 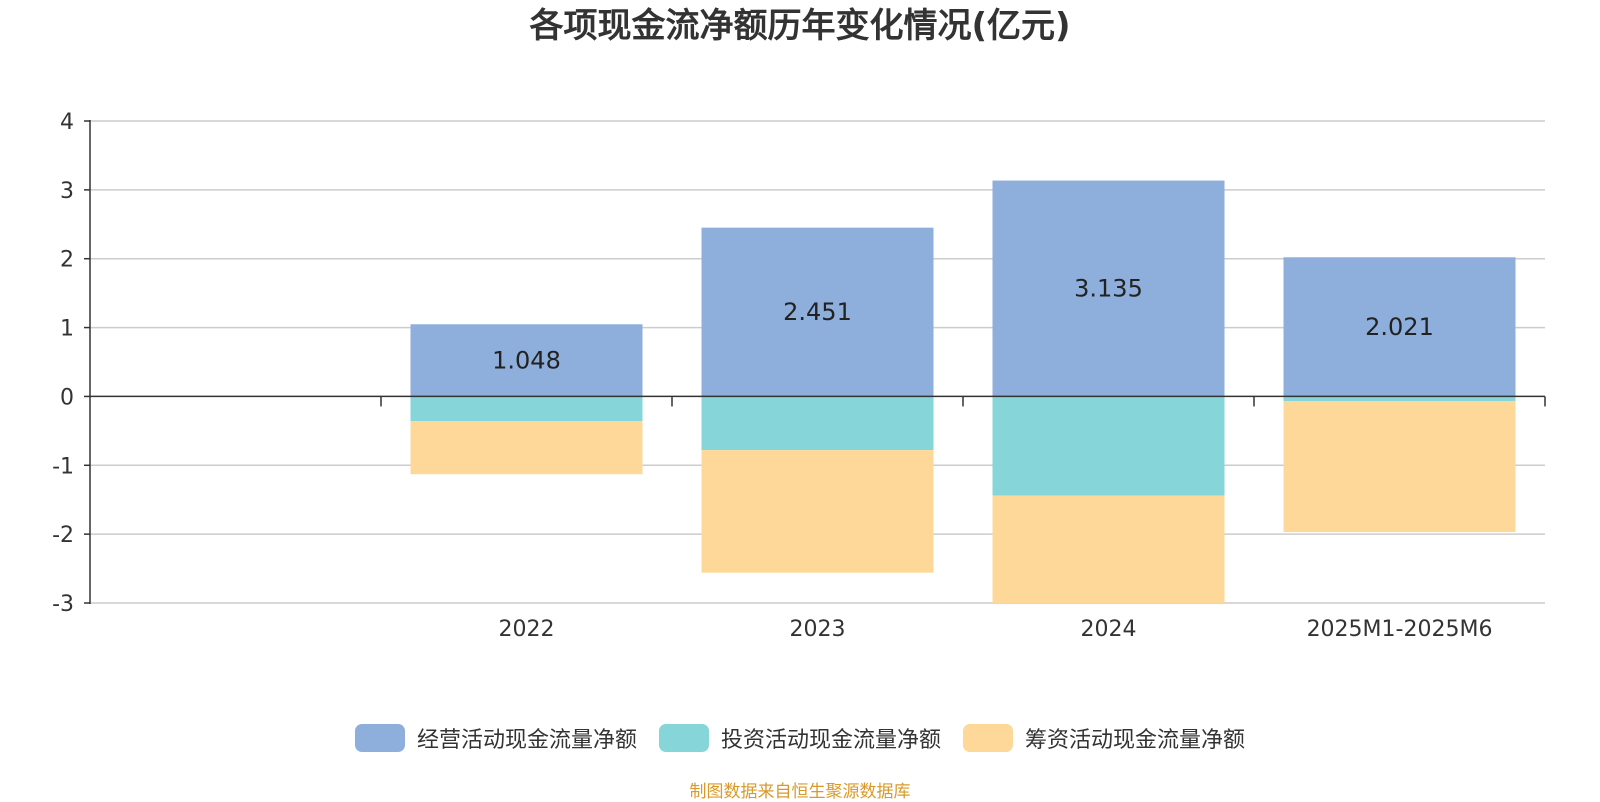 I want to click on y-tick-label: 4, so click(x=67, y=122).